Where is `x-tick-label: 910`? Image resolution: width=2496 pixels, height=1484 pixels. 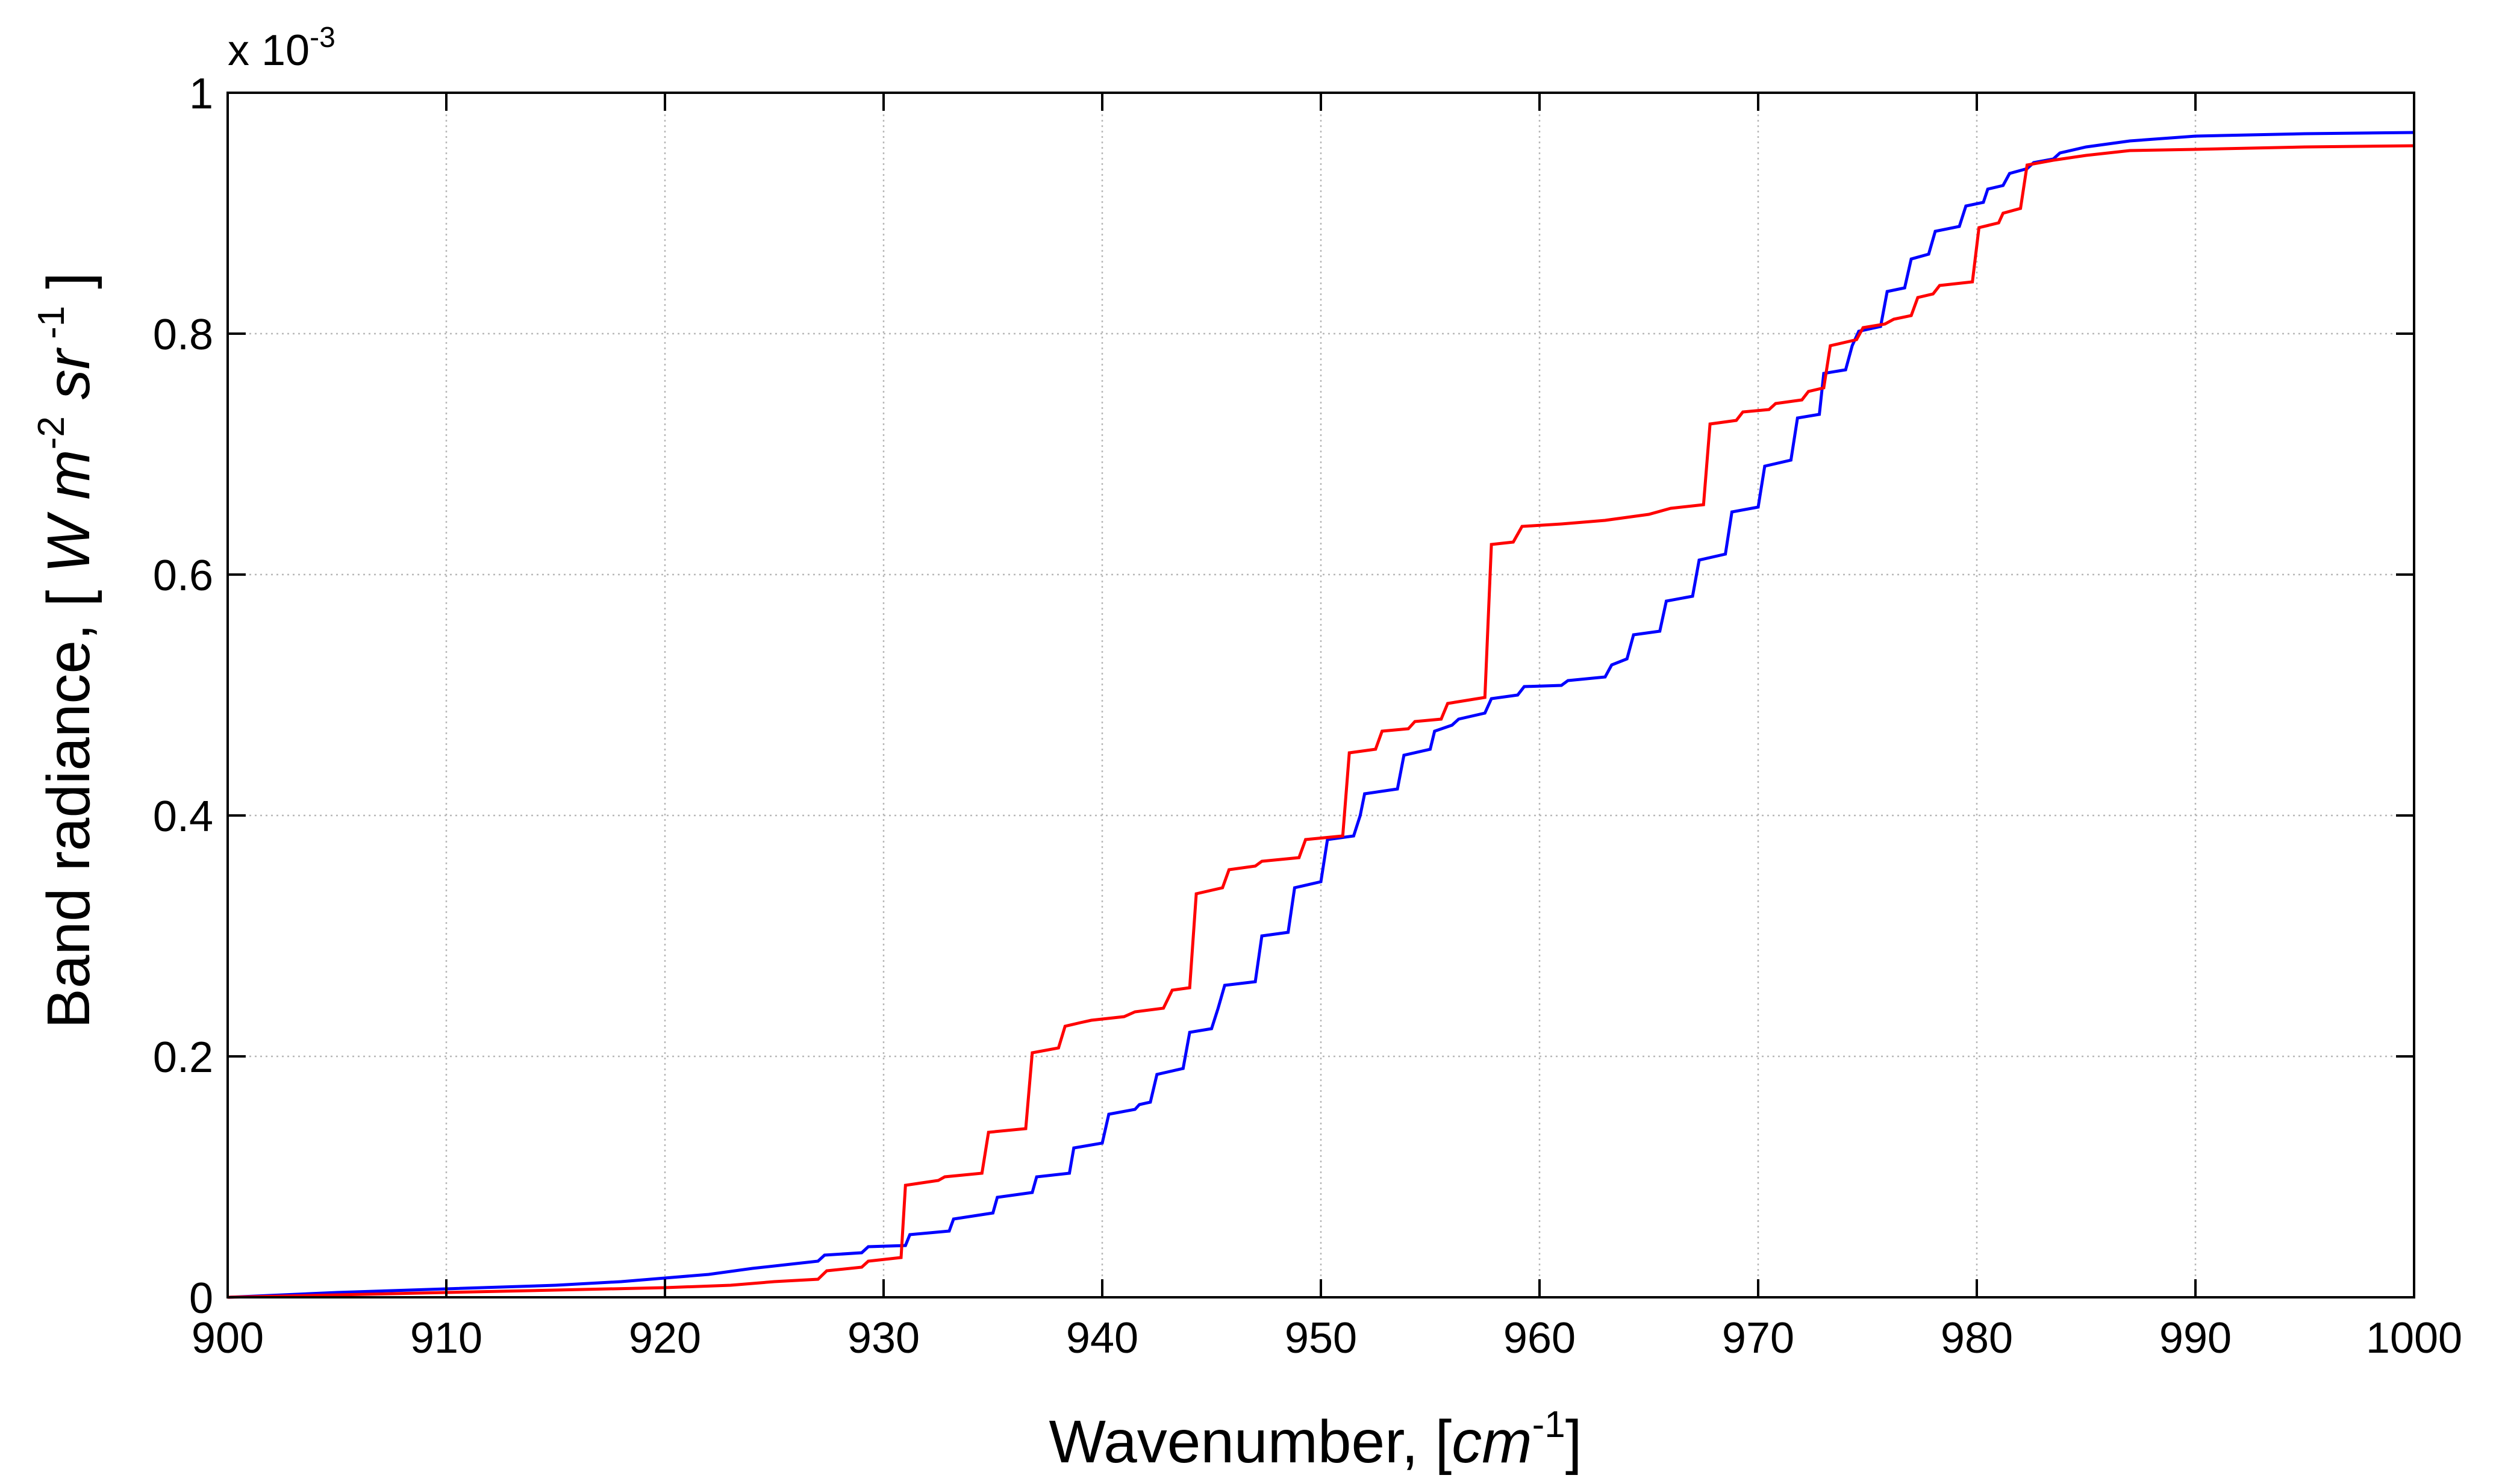 x-tick-label: 910 is located at coordinates (446, 1338).